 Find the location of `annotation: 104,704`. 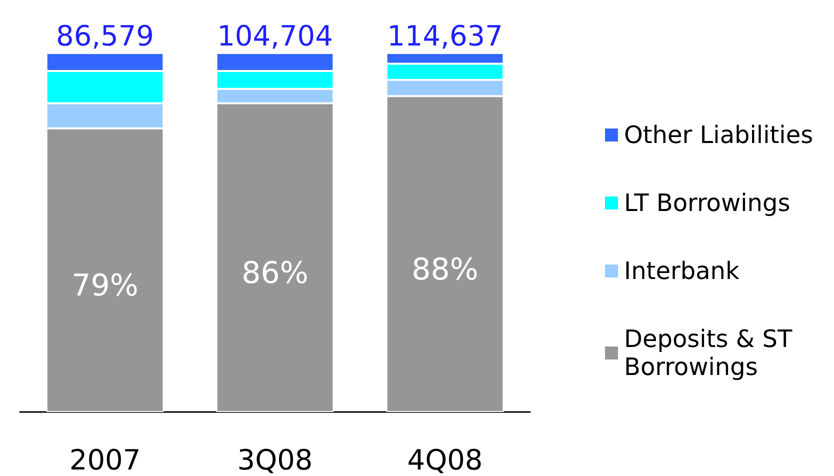

annotation: 104,704 is located at coordinates (275, 36).